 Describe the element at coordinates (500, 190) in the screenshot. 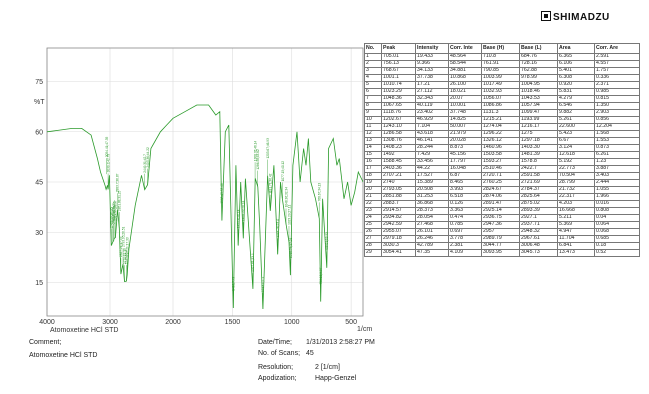

I see `table-cell: 2824.67` at that location.